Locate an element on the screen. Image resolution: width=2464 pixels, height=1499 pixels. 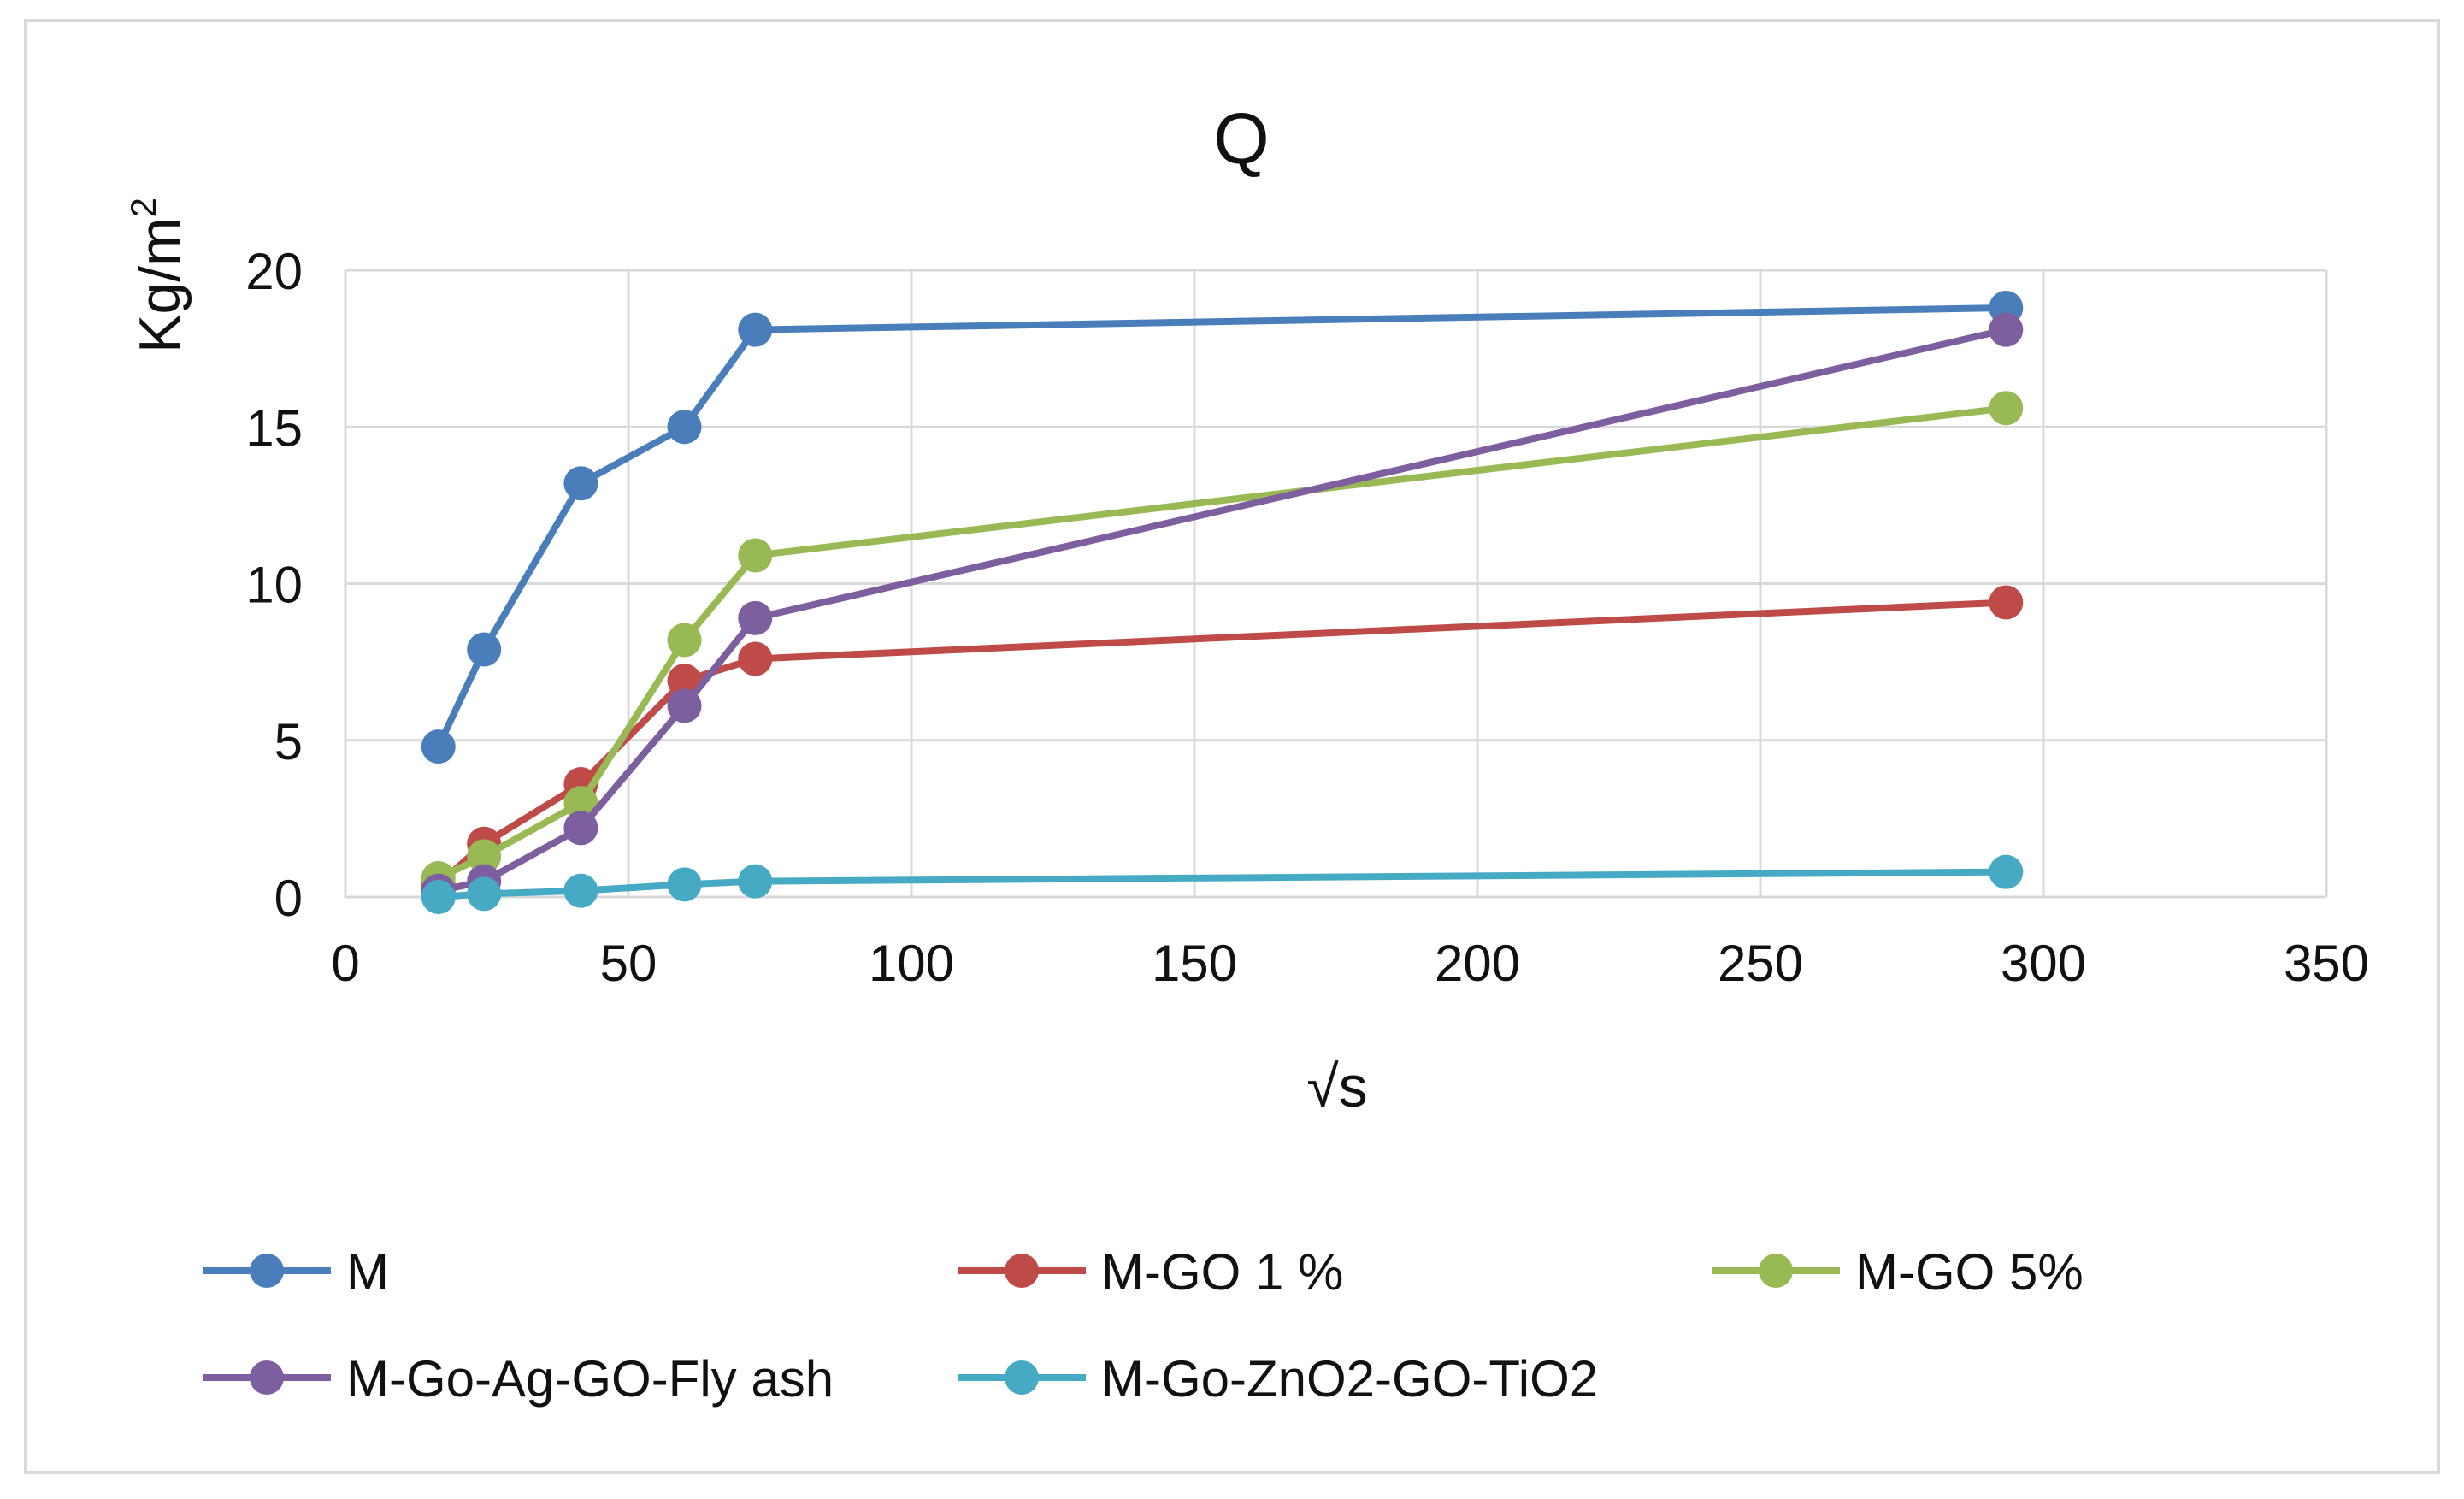
legend-label-m-go-5: M-GO 5% is located at coordinates (1970, 1272).